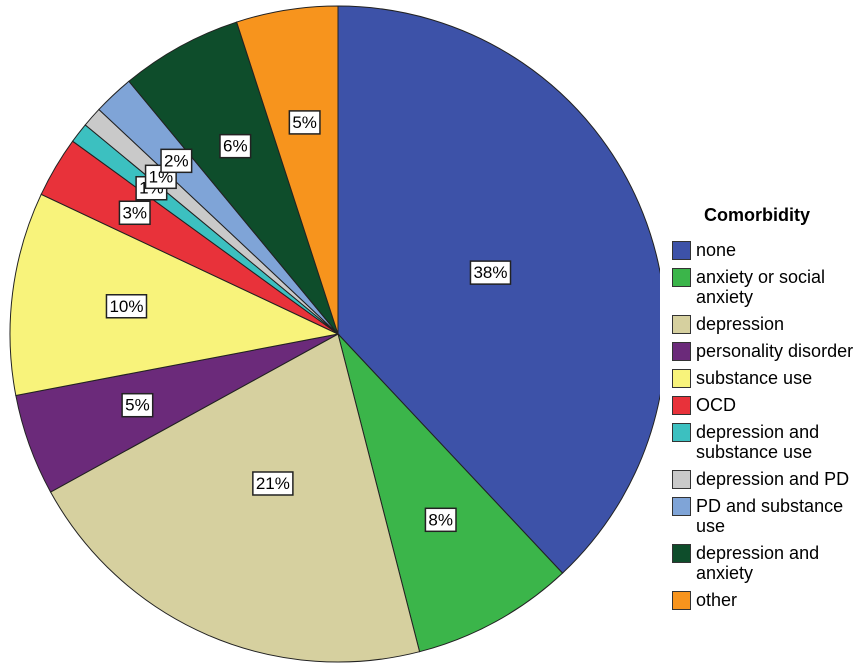  I want to click on legend-item: depression and anxiety, so click(767, 563).